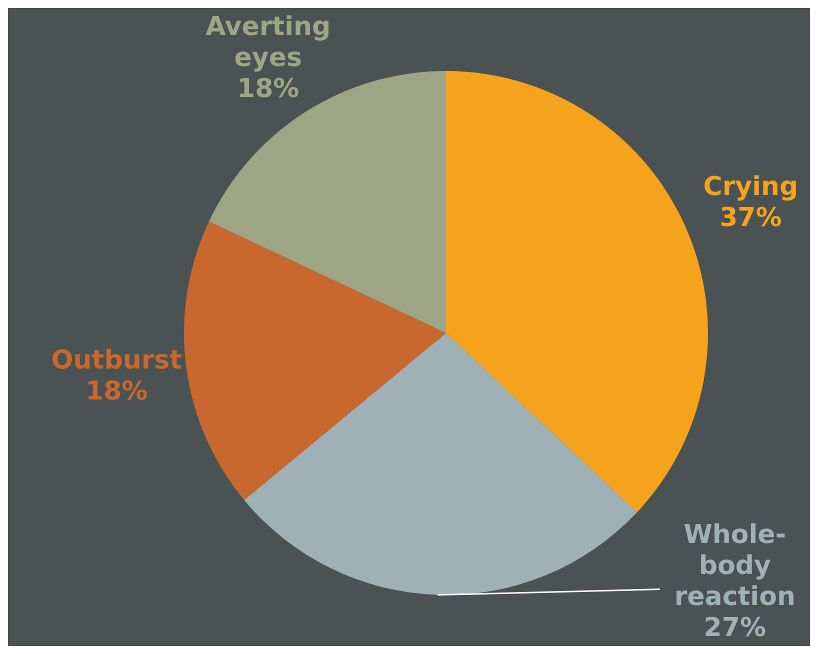  I want to click on slice-label: Whole-body reaction, so click(735, 566).